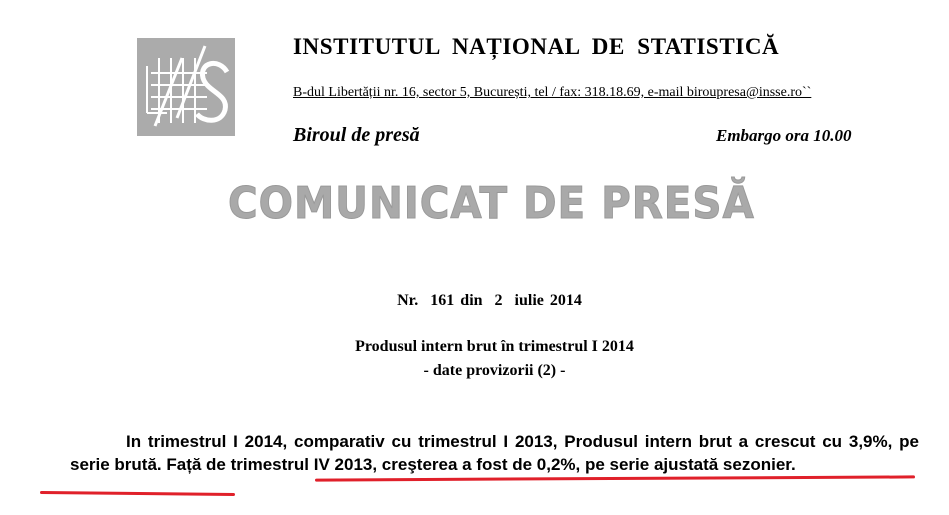  What do you see at coordinates (186, 87) in the screenshot?
I see `ins-logo` at bounding box center [186, 87].